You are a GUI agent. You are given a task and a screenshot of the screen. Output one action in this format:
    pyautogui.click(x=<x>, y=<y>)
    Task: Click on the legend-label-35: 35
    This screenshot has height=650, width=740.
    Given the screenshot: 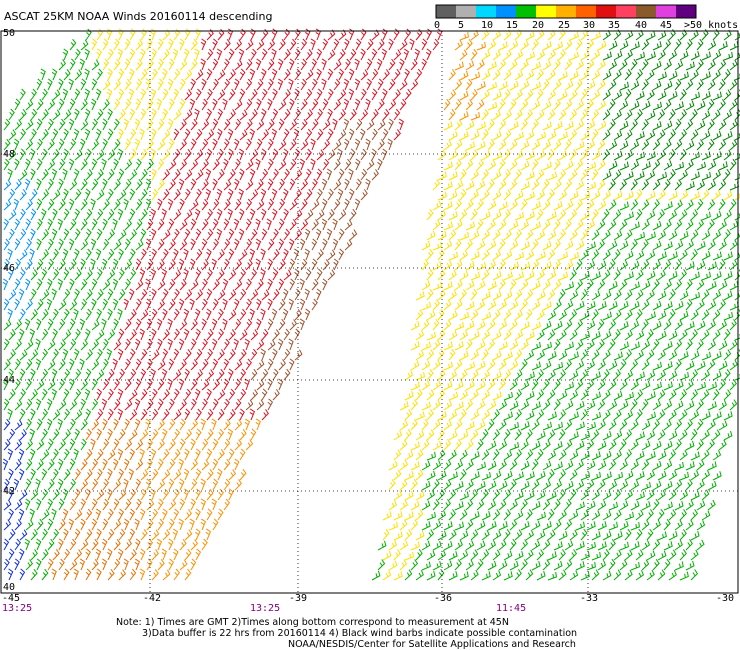 What is the action you would take?
    pyautogui.click(x=614, y=25)
    